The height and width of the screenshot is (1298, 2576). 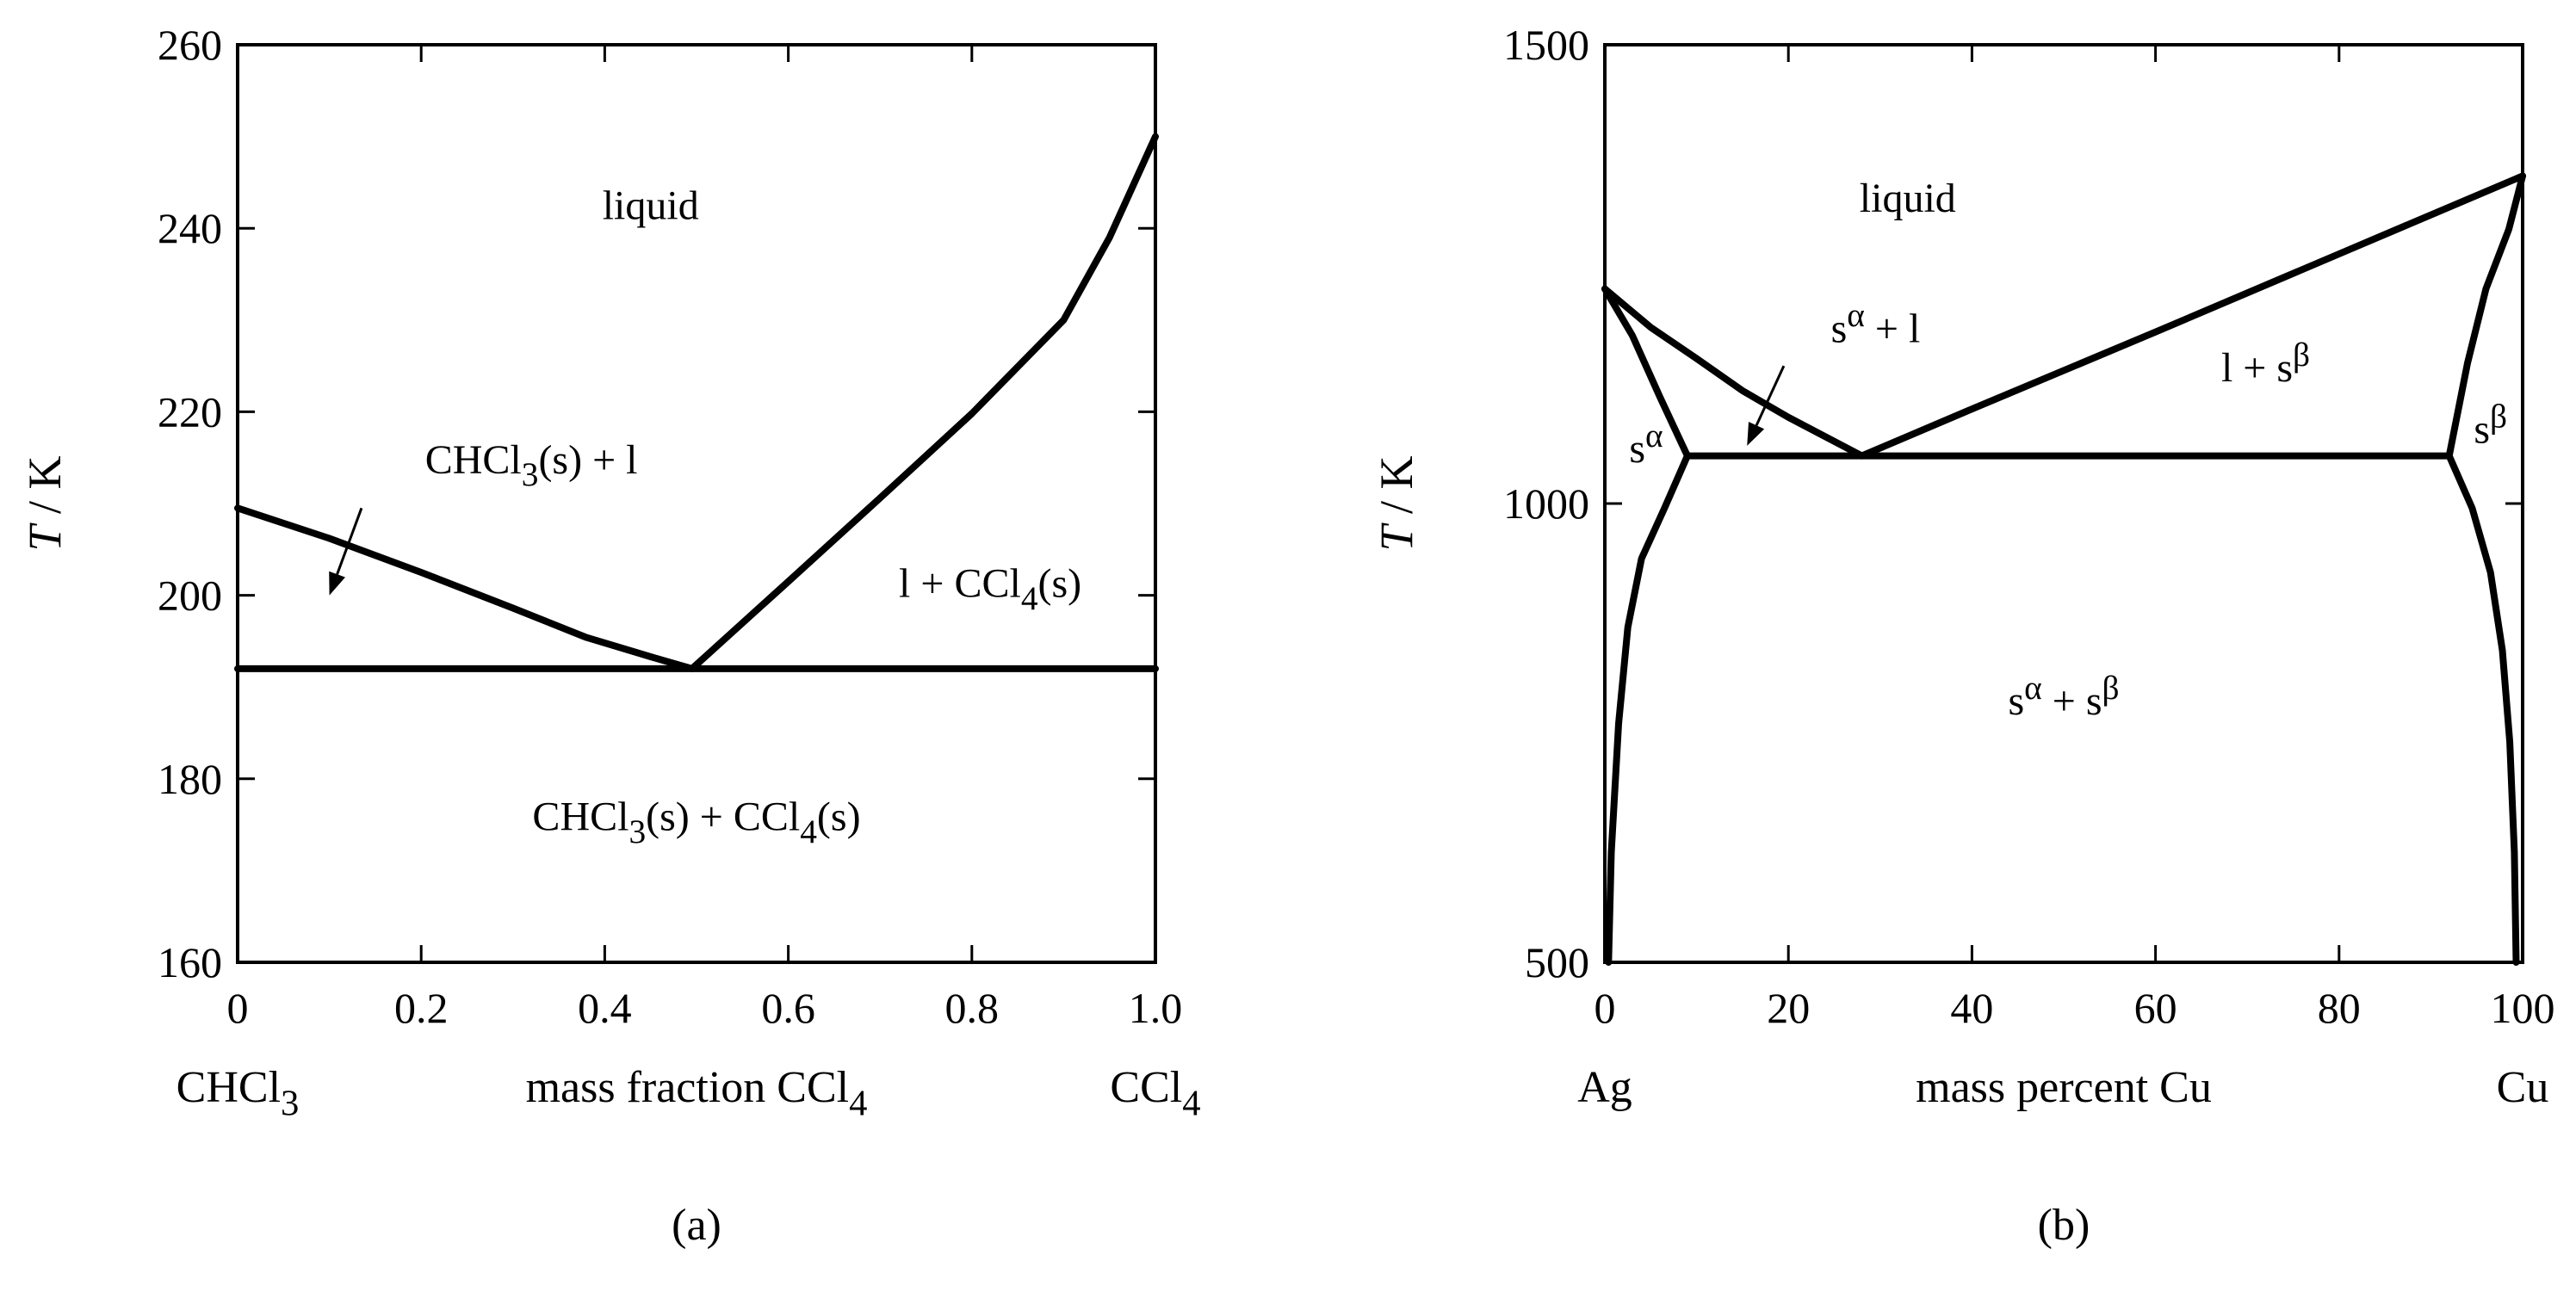 I want to click on x-tick-label: 40, so click(x=1971, y=1008).